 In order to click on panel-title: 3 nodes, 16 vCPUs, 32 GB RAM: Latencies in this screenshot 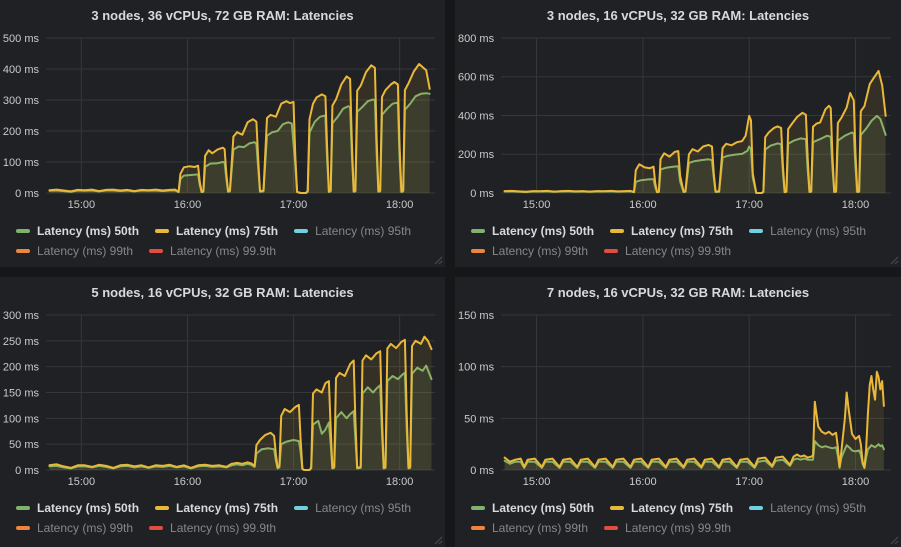, I will do `click(678, 15)`.